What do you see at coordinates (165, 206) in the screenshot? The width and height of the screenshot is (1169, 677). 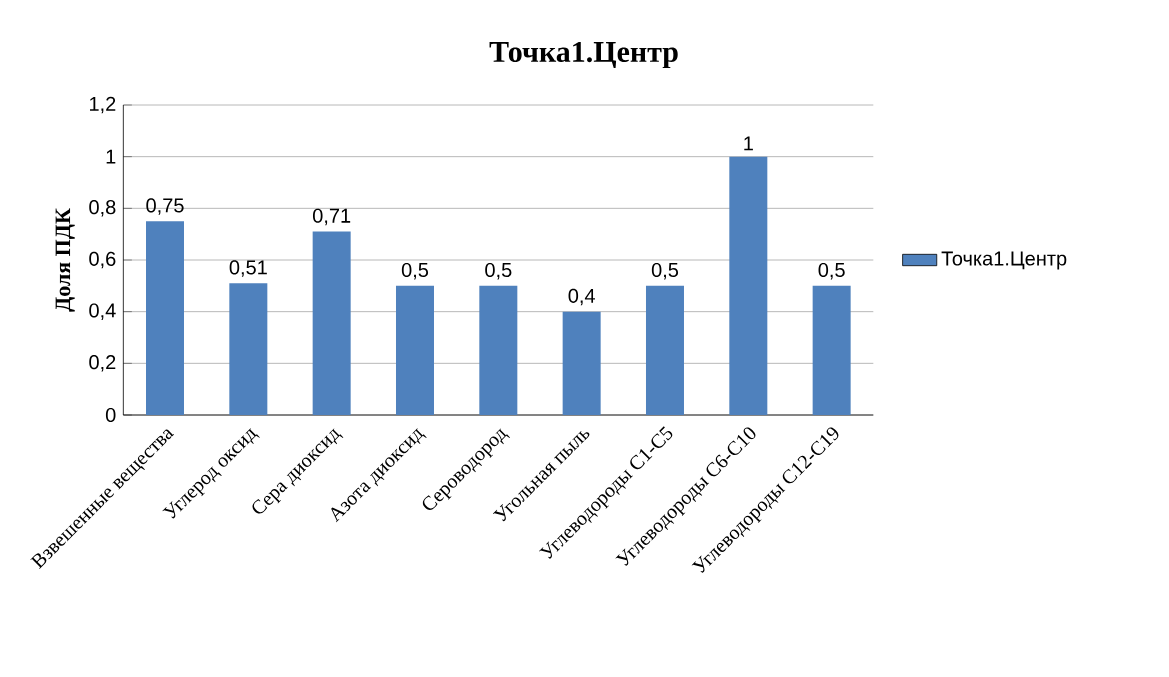 I see `data-label: 0,75` at bounding box center [165, 206].